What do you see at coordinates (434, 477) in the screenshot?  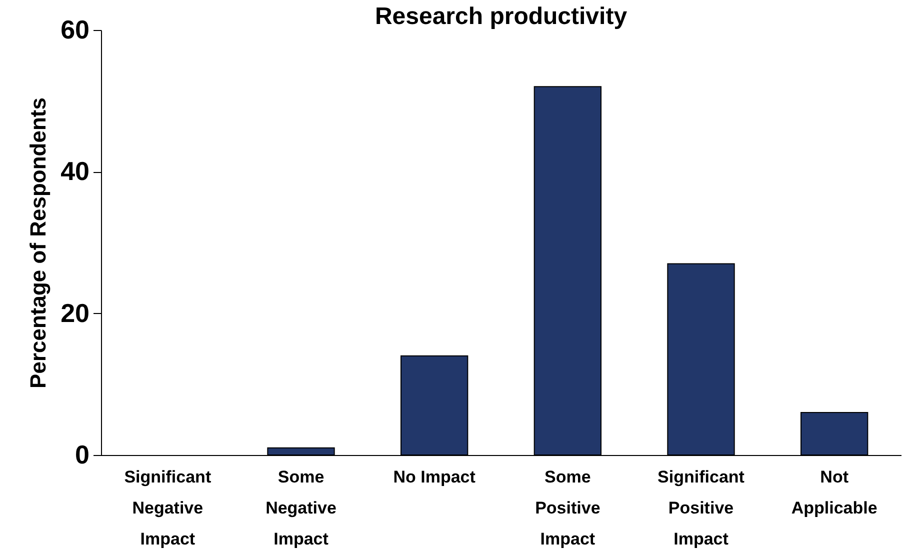 I see `x-tick-label: No Impact` at bounding box center [434, 477].